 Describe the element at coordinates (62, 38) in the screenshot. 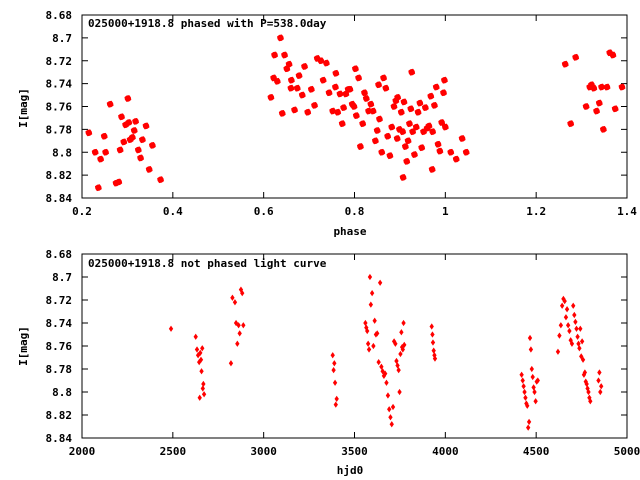

I see `phased-y-tick-label: 8.7` at that location.